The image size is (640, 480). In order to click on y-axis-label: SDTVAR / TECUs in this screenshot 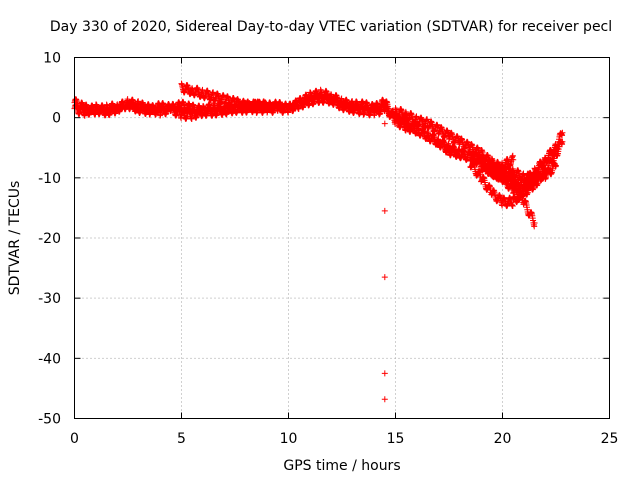, I will do `click(15, 238)`.